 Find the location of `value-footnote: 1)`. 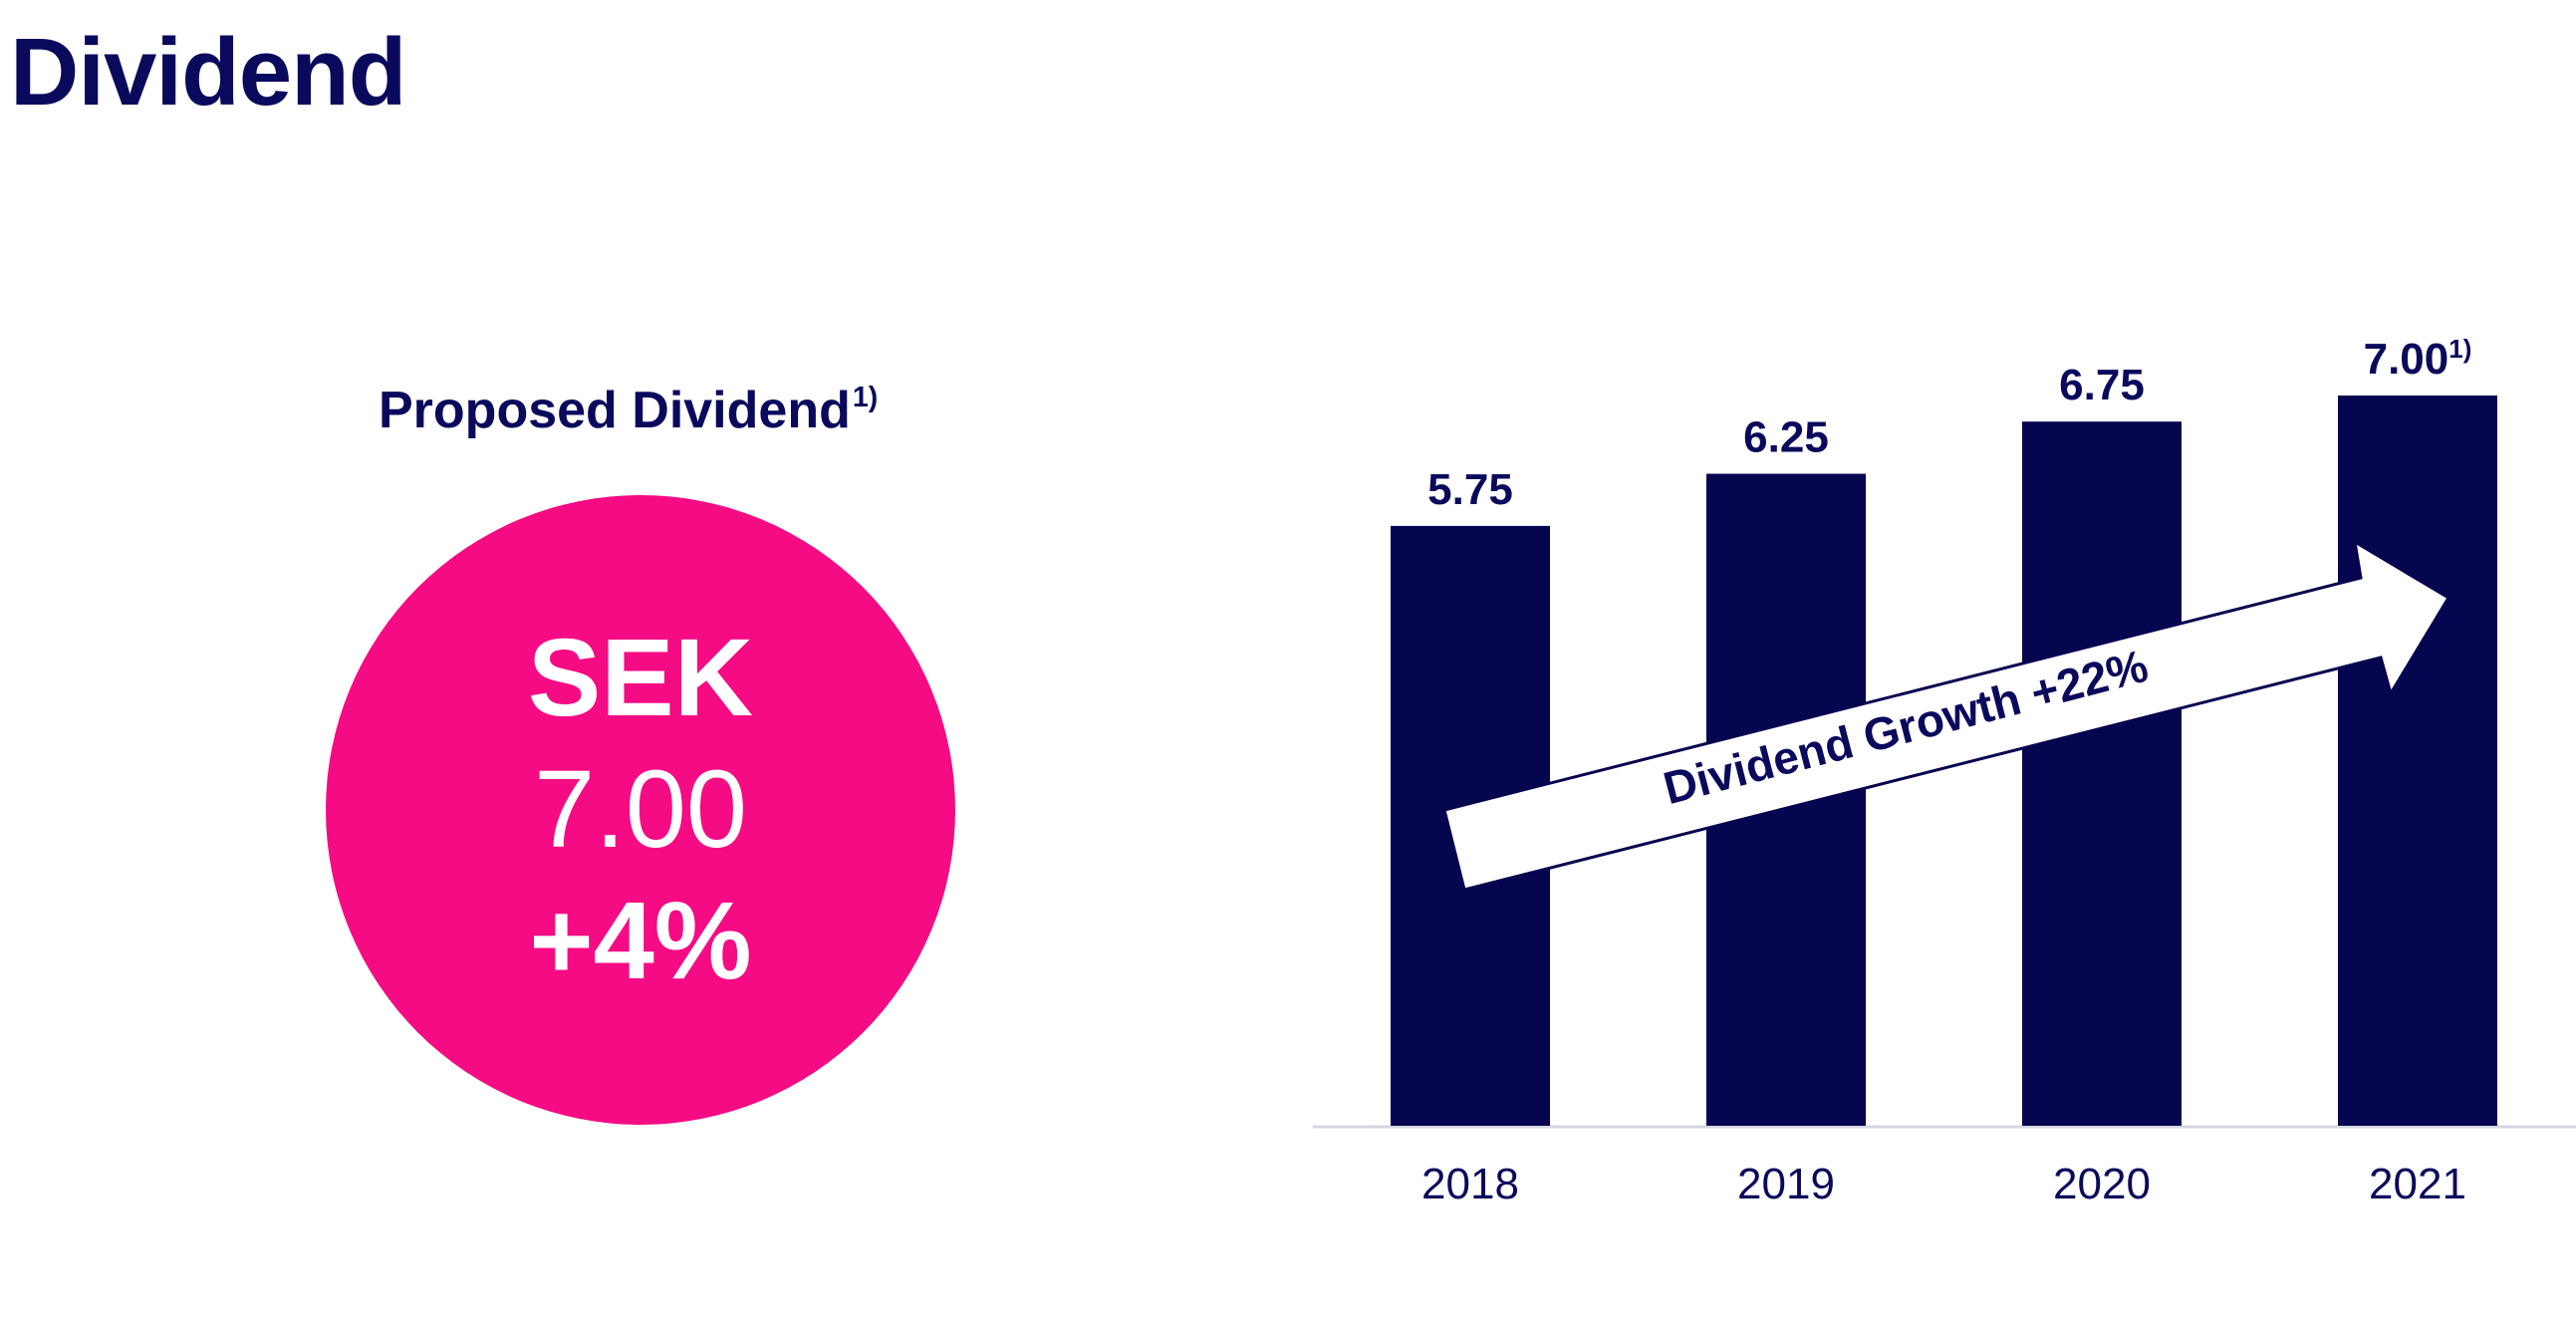

value-footnote: 1) is located at coordinates (2459, 349).